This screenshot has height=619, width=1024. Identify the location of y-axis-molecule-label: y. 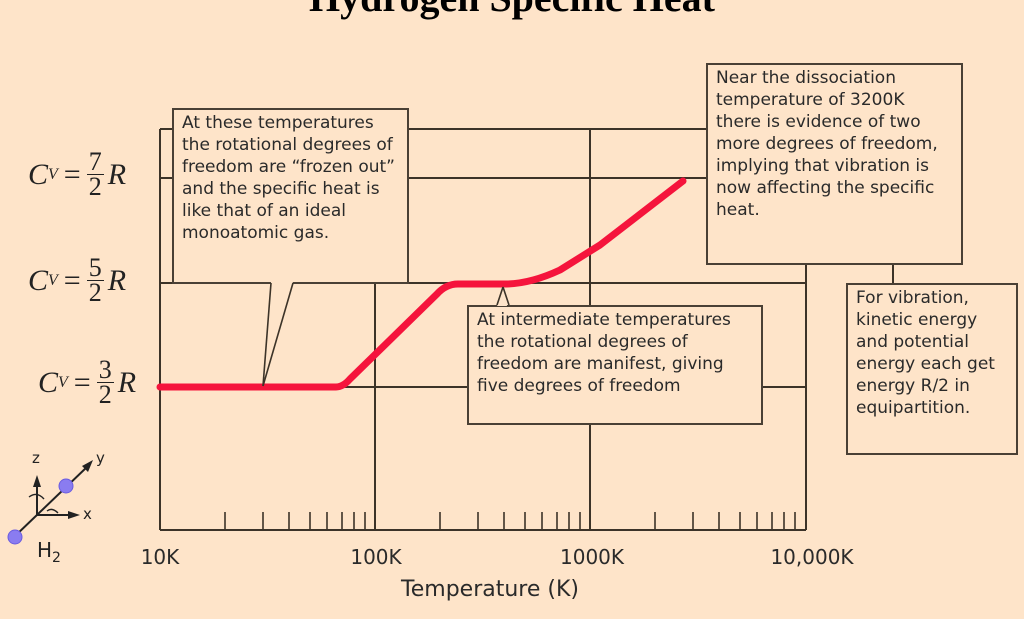
(100, 458).